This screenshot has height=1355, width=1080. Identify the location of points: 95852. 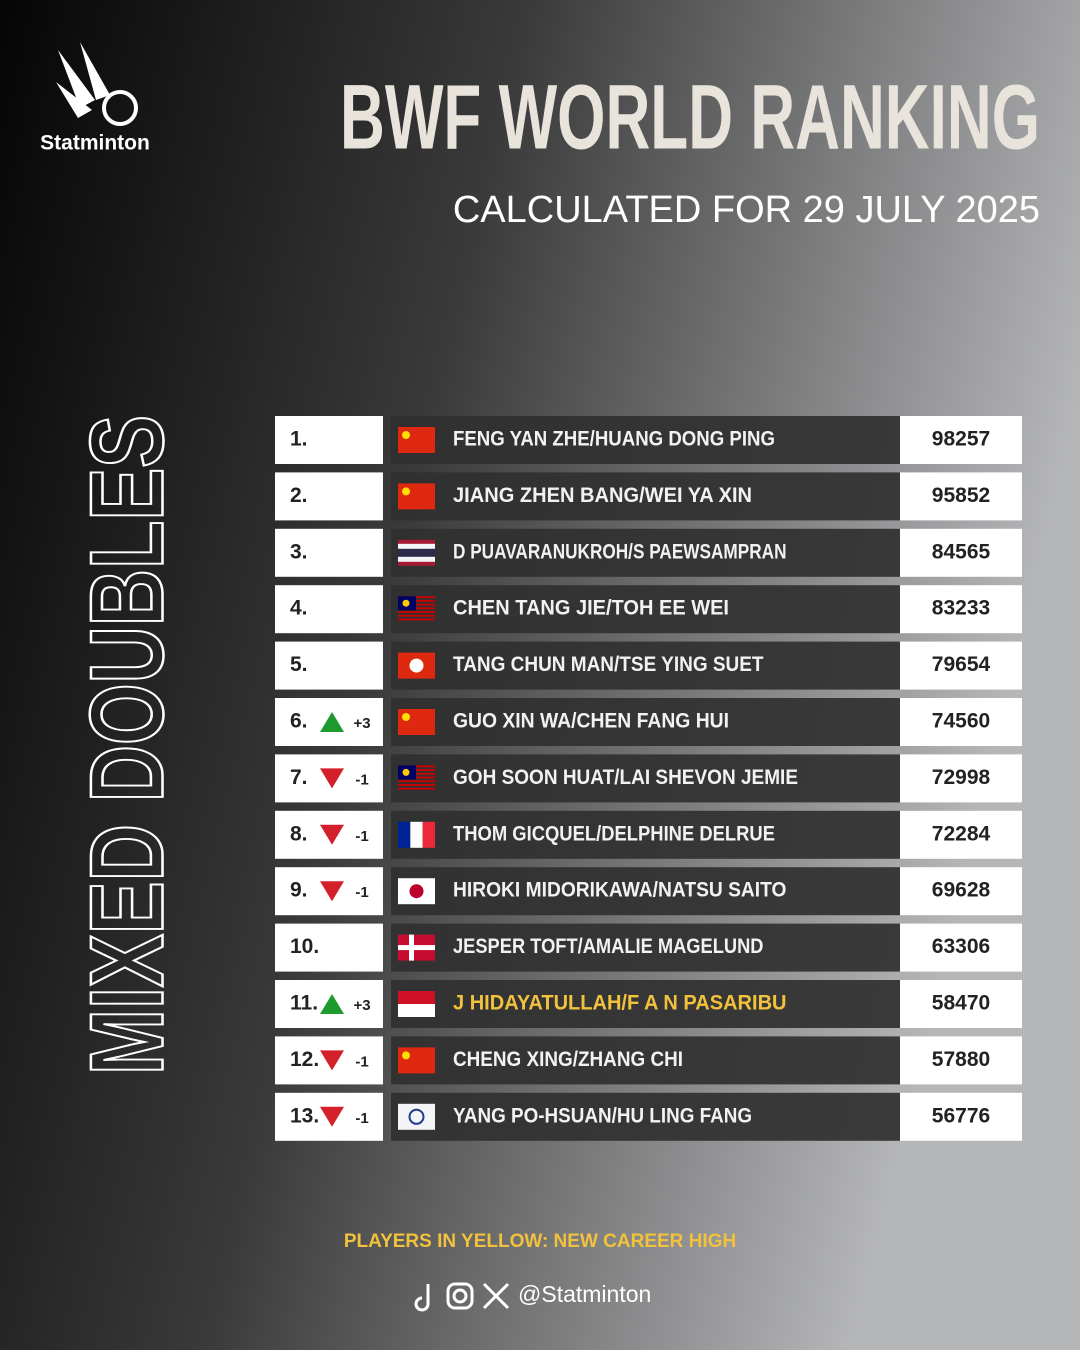
(961, 495).